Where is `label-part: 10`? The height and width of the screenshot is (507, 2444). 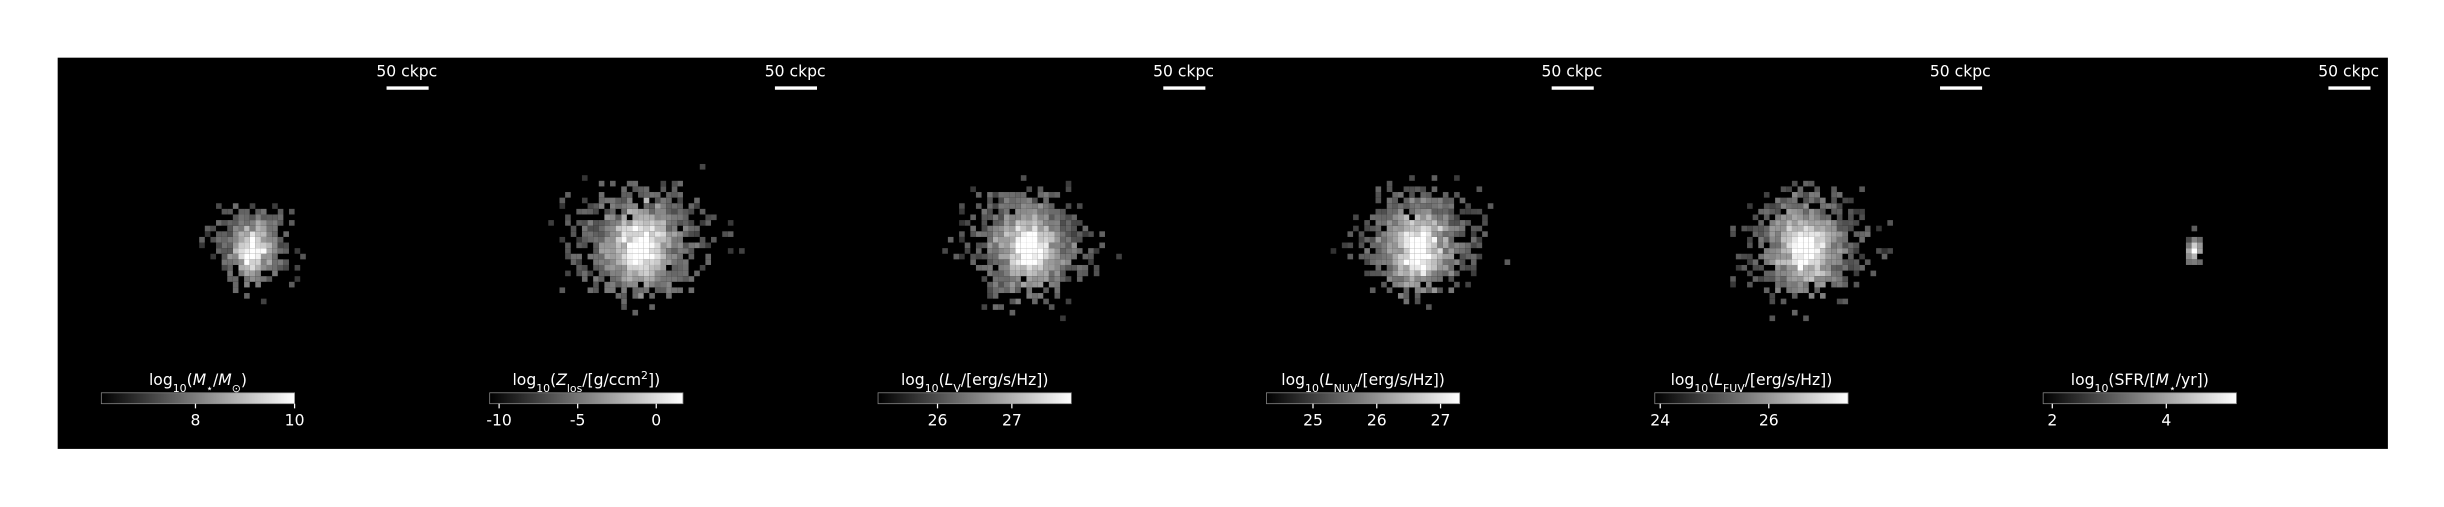 label-part: 10 is located at coordinates (1701, 387).